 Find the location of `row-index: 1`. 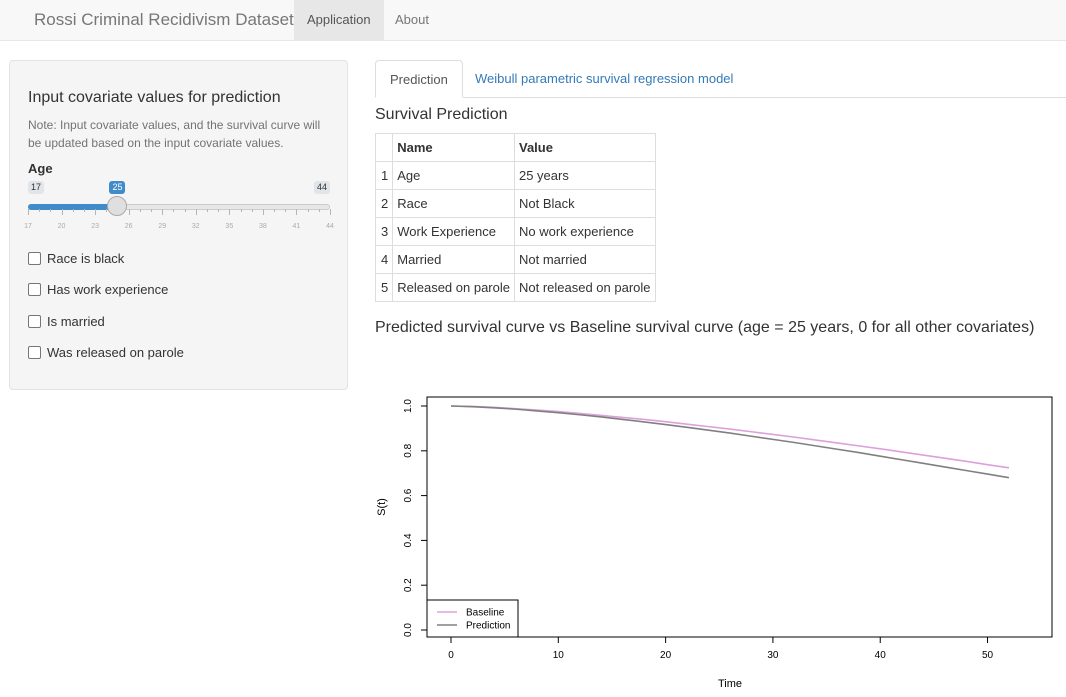

row-index: 1 is located at coordinates (384, 175).